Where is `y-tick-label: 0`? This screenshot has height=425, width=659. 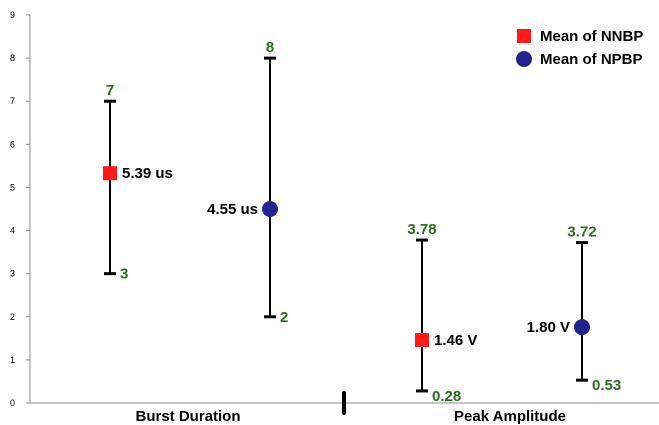 y-tick-label: 0 is located at coordinates (12, 403).